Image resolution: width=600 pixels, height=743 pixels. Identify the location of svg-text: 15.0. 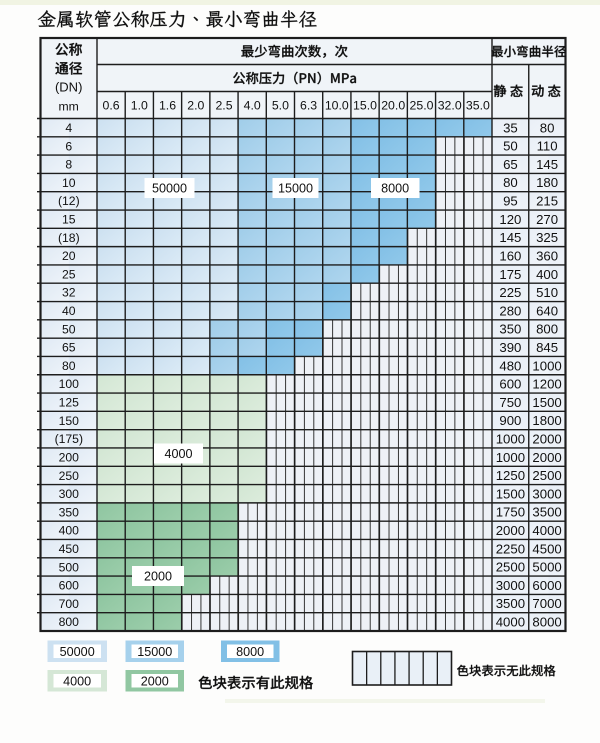
(365, 105).